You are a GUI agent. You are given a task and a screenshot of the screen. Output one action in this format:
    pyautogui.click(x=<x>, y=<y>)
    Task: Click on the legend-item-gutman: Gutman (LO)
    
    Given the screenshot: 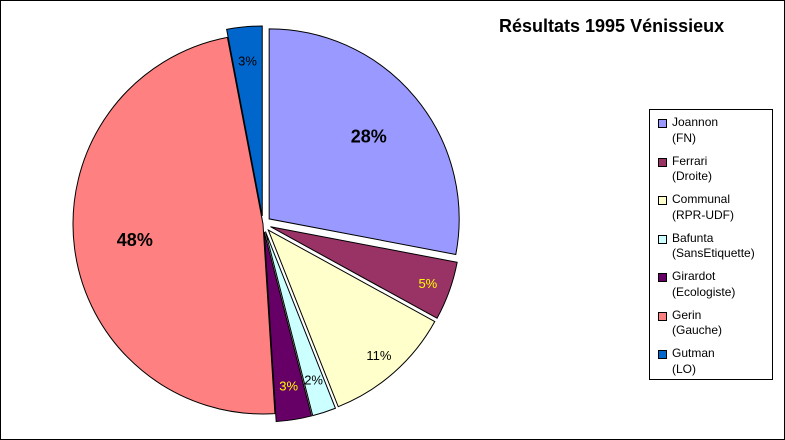 What is the action you would take?
    pyautogui.click(x=715, y=365)
    